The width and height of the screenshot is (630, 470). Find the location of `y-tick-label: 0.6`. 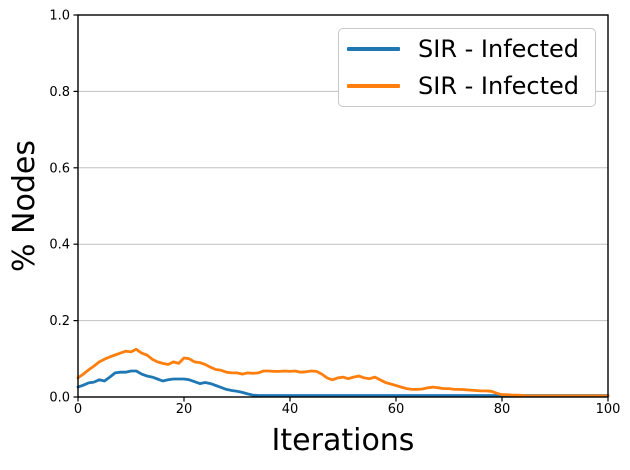

y-tick-label: 0.6 is located at coordinates (59, 168).